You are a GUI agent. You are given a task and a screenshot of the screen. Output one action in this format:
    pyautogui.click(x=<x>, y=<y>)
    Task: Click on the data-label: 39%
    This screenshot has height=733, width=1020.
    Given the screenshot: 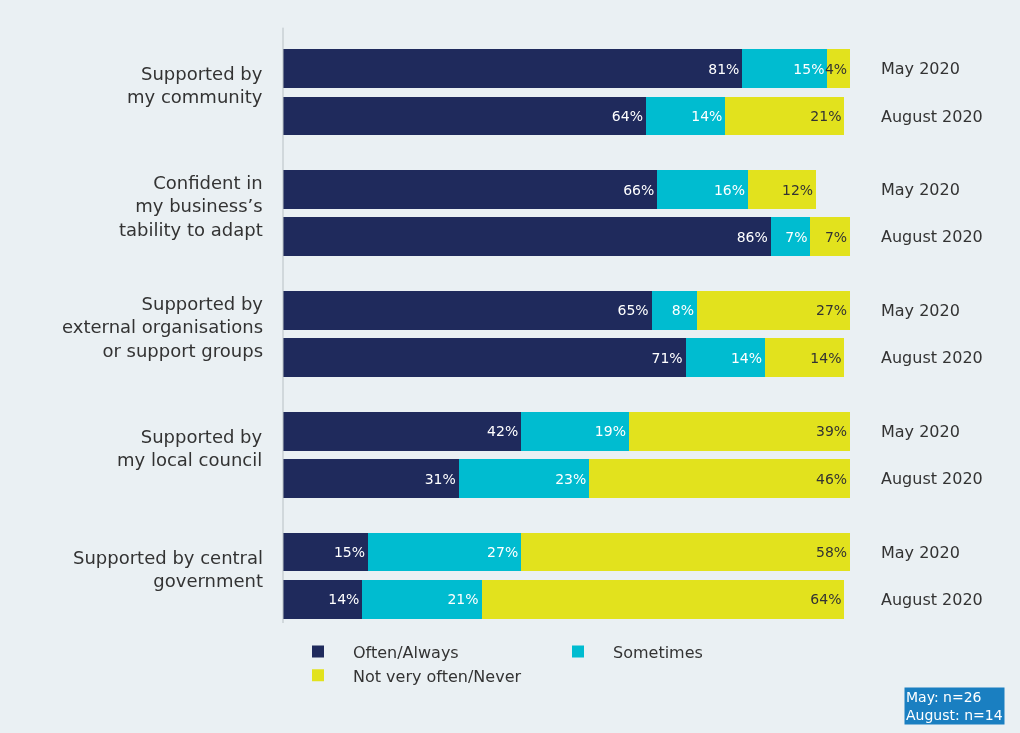 What is the action you would take?
    pyautogui.click(x=832, y=431)
    